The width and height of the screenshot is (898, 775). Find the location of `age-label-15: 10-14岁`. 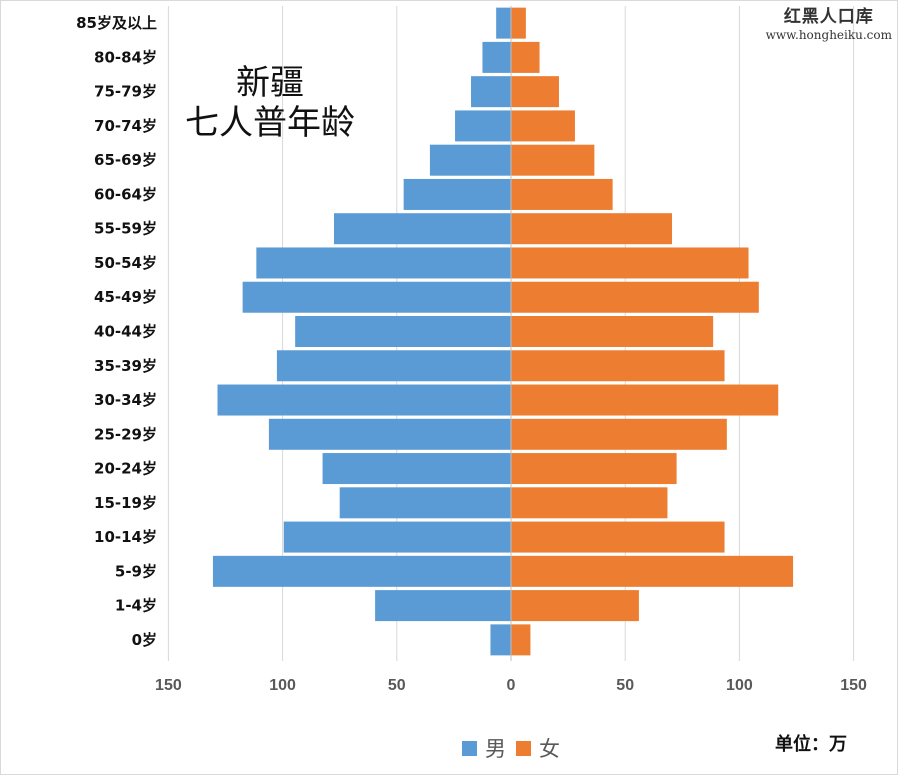

age-label-15: 10-14岁 is located at coordinates (125, 537).